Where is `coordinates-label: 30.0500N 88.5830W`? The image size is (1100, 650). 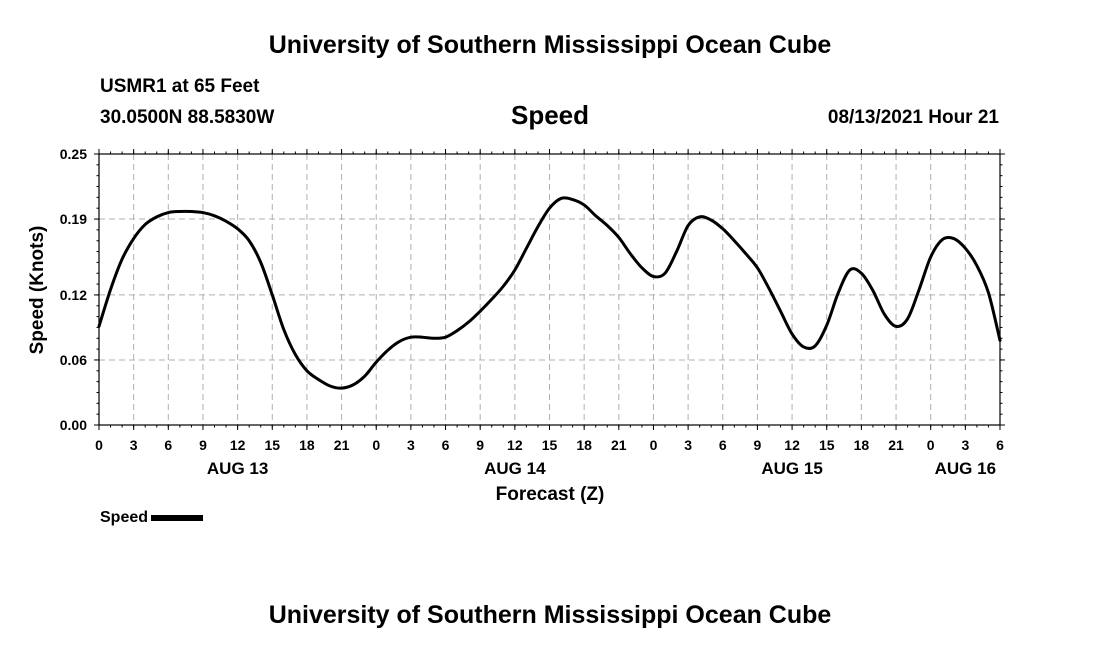
coordinates-label: 30.0500N 88.5830W is located at coordinates (187, 117).